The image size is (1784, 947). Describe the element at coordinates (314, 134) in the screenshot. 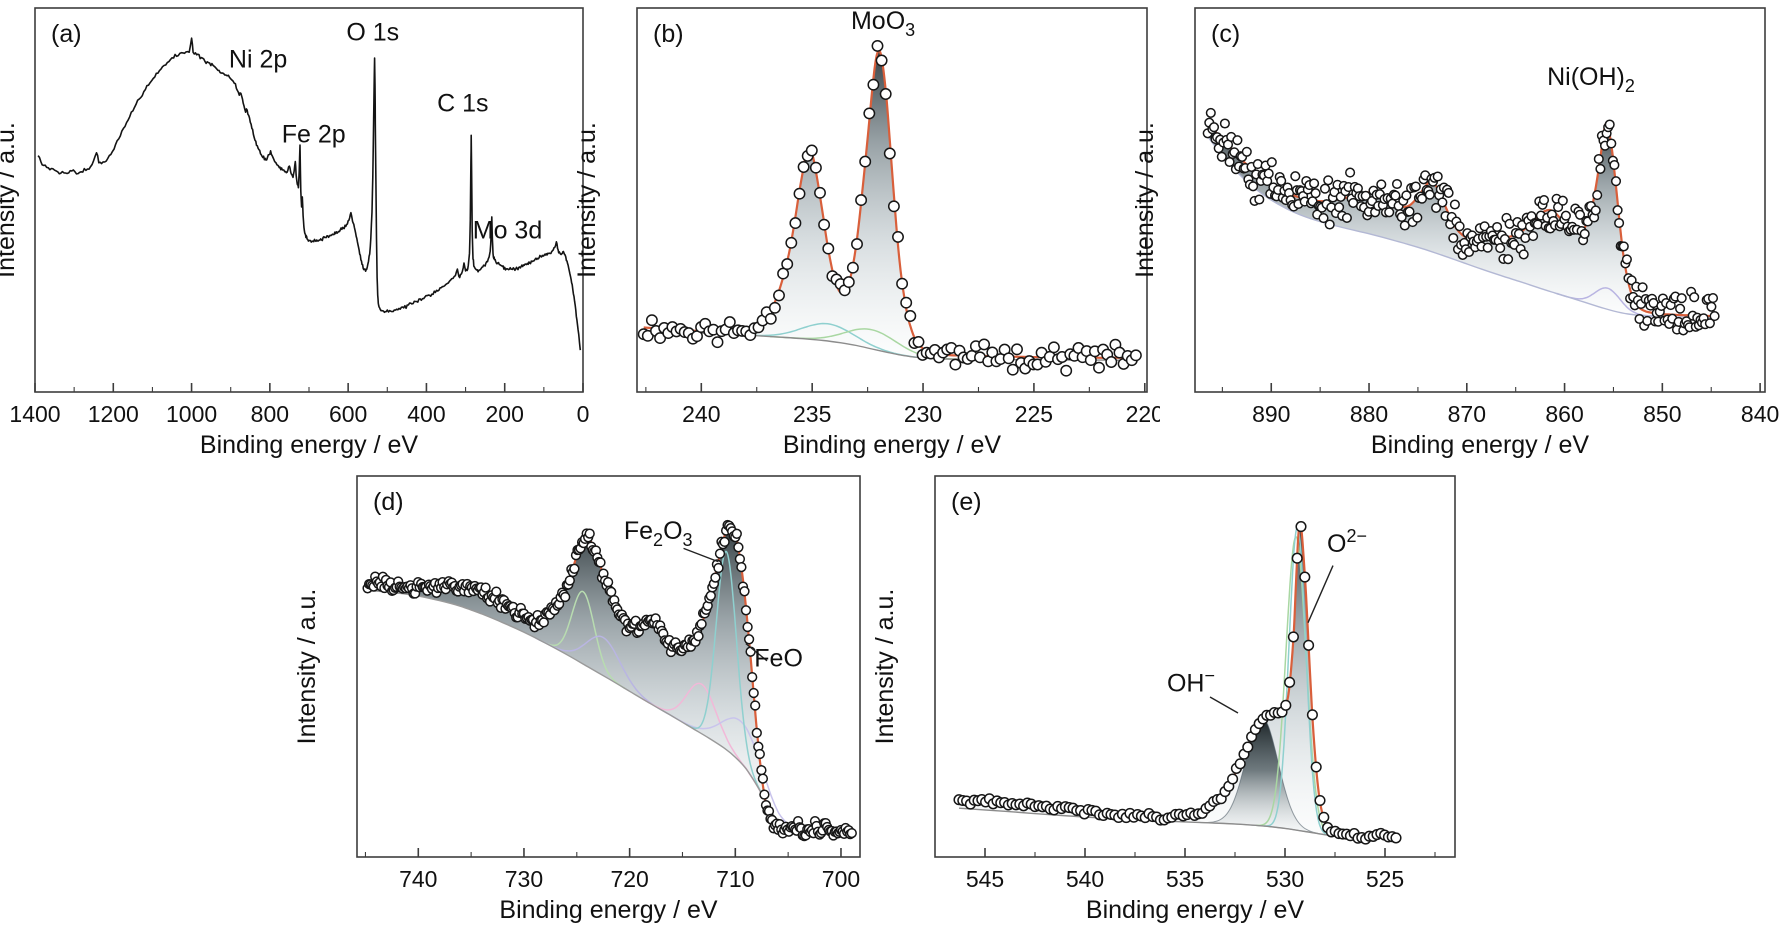

I see `peak-annotation: Fe 2p` at that location.